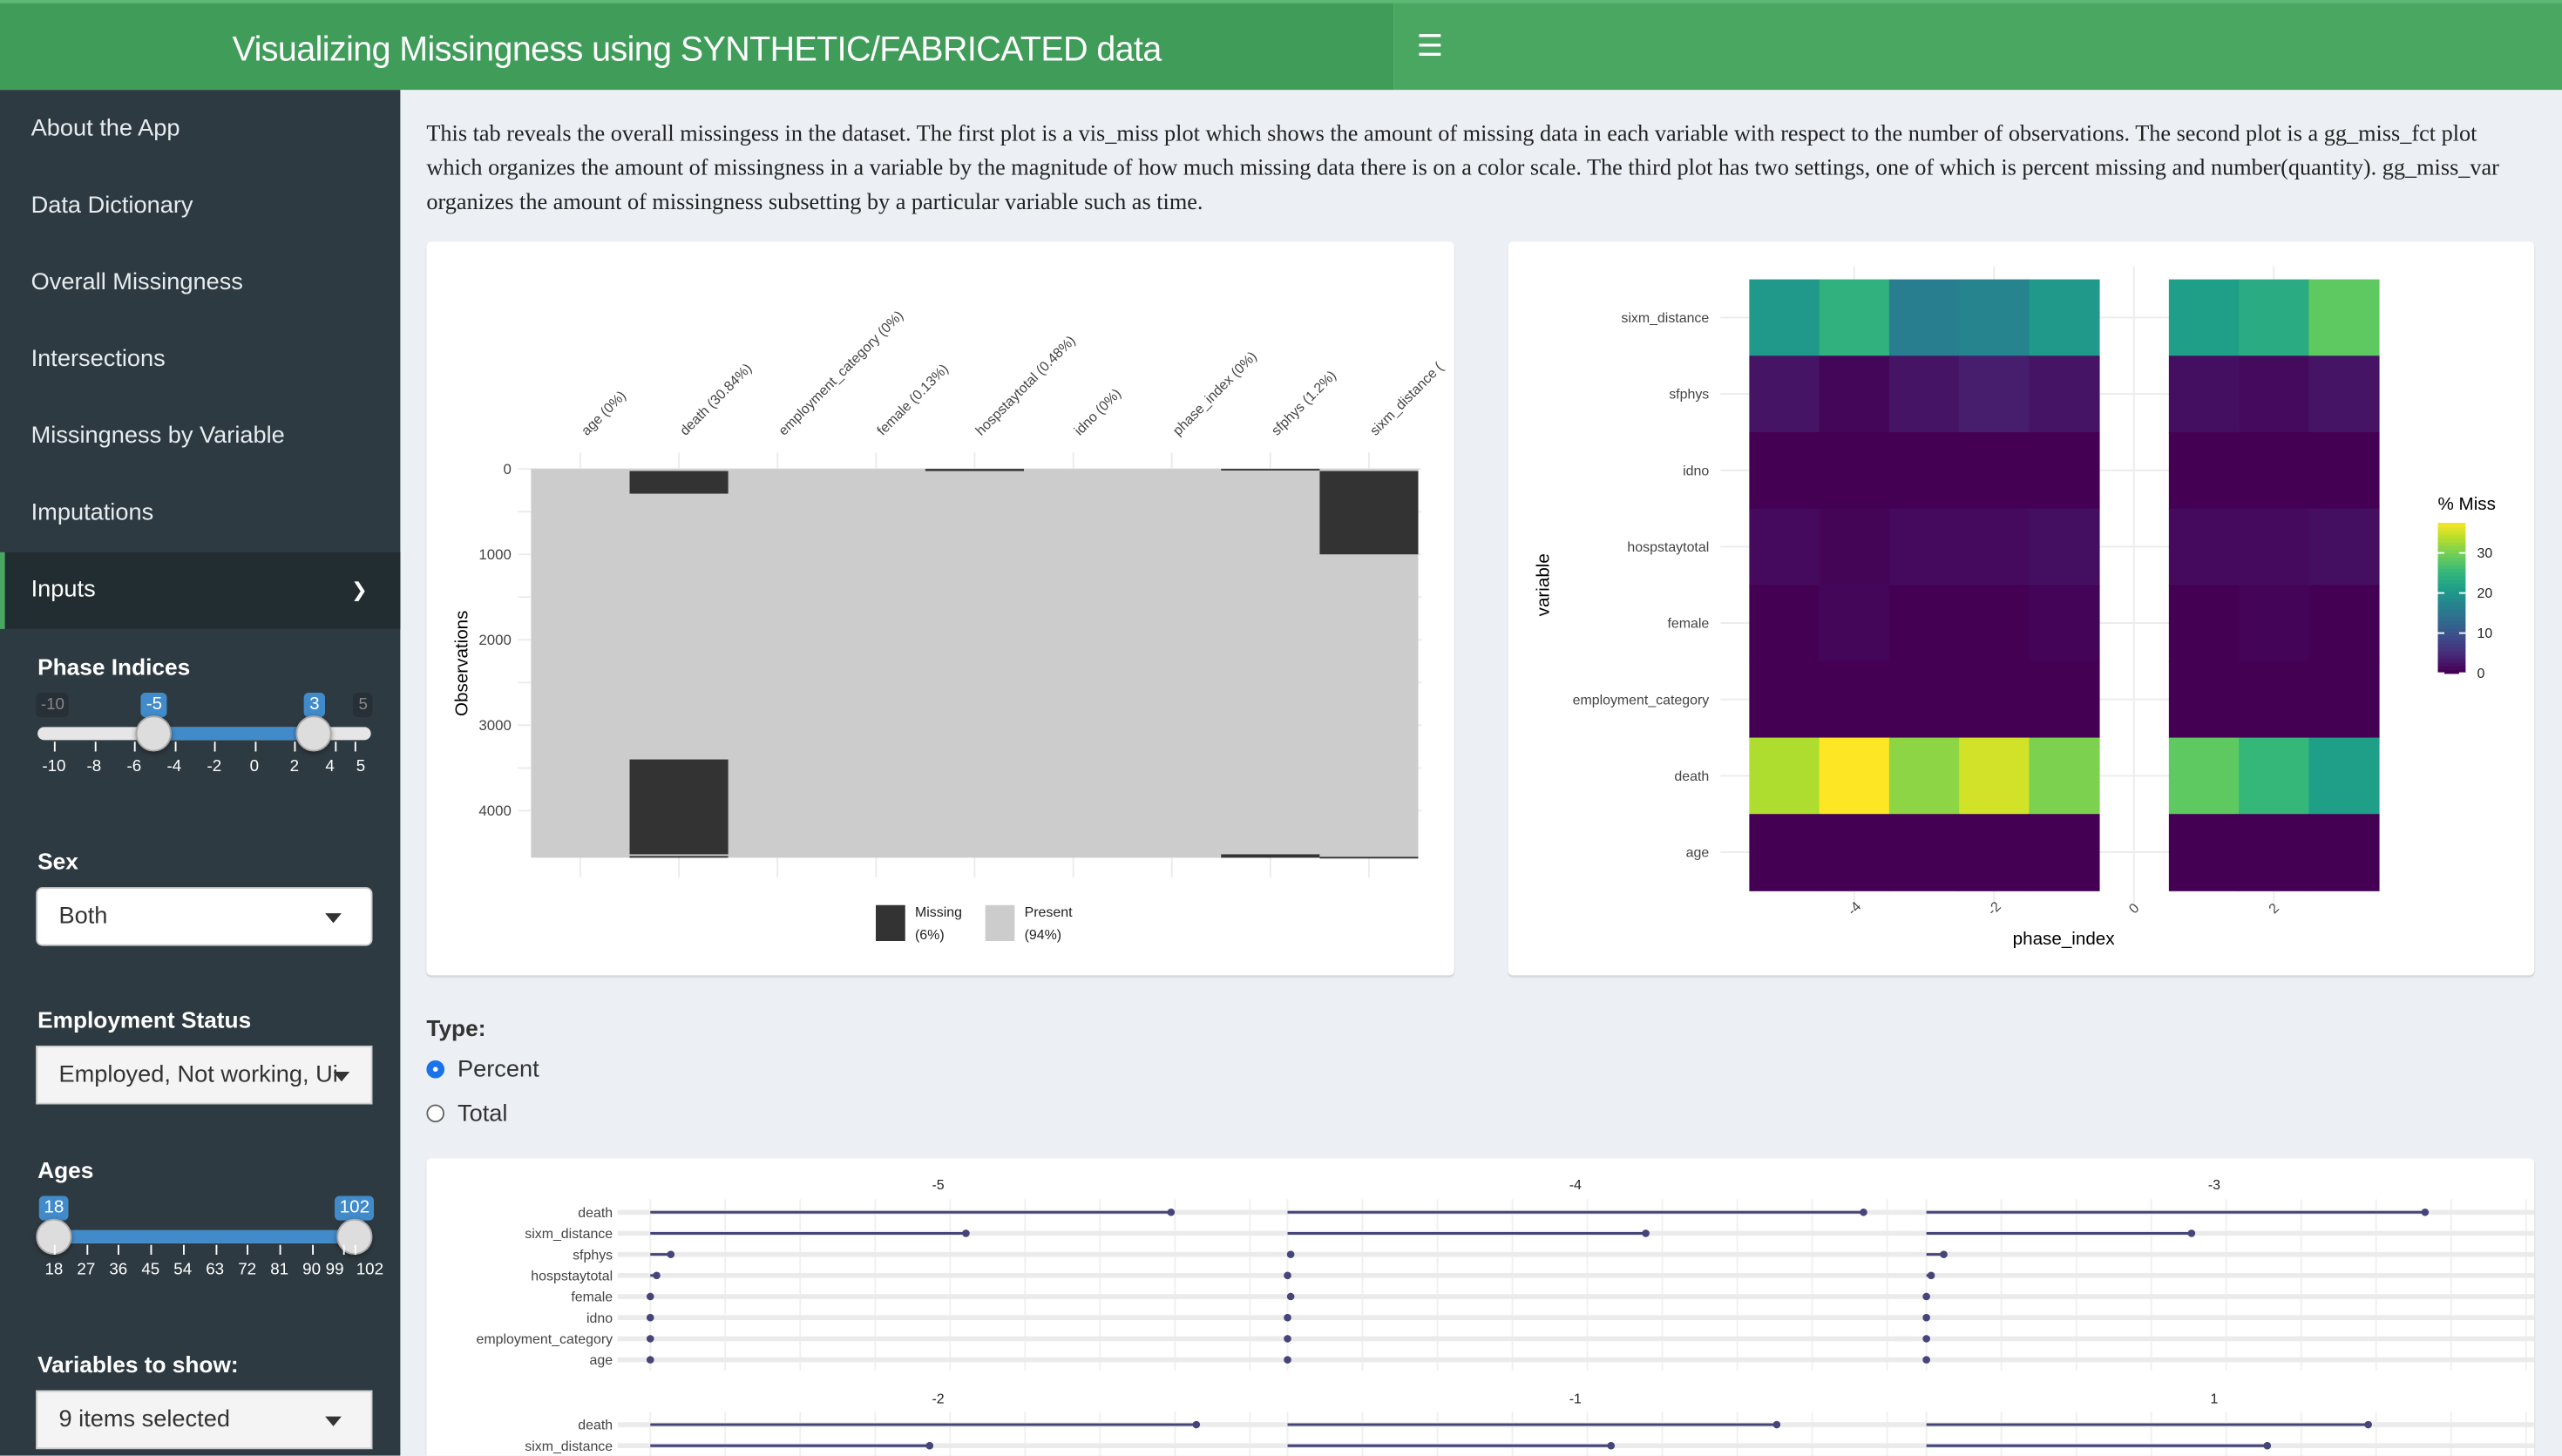 The width and height of the screenshot is (2562, 1456). Describe the element at coordinates (204, 750) in the screenshot. I see `phase-indices-slider: -10 5 -5 3 -10 -8 -6 -4 -2 0 2 4 5` at that location.